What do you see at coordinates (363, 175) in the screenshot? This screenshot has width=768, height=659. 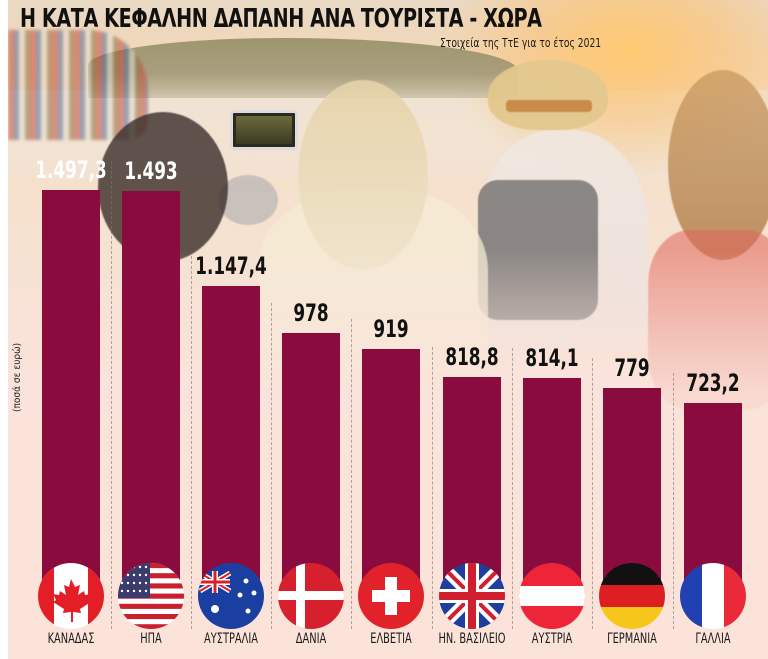 I see `tourist-blonde` at bounding box center [363, 175].